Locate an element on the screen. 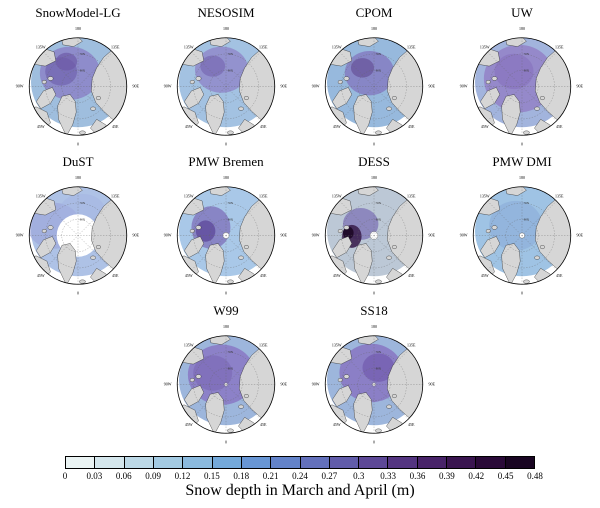 The height and width of the screenshot is (508, 600). colorbar-tick: 0.18 is located at coordinates (241, 476).